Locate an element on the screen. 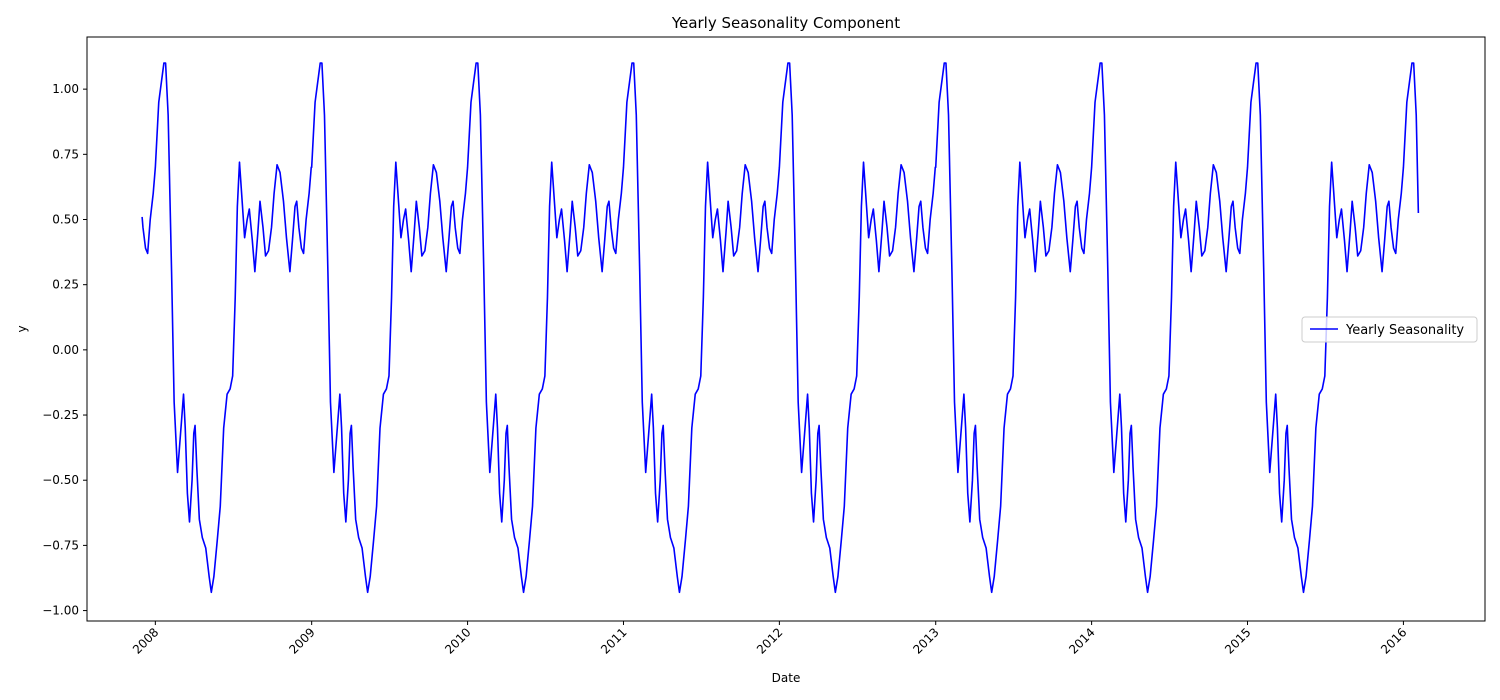  legend: Yearly Seasonality is located at coordinates (1389, 329).